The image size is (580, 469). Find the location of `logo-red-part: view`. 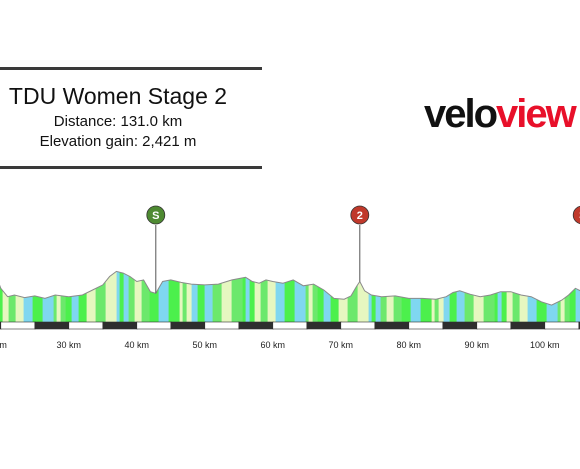

logo-red-part: view is located at coordinates (536, 114).